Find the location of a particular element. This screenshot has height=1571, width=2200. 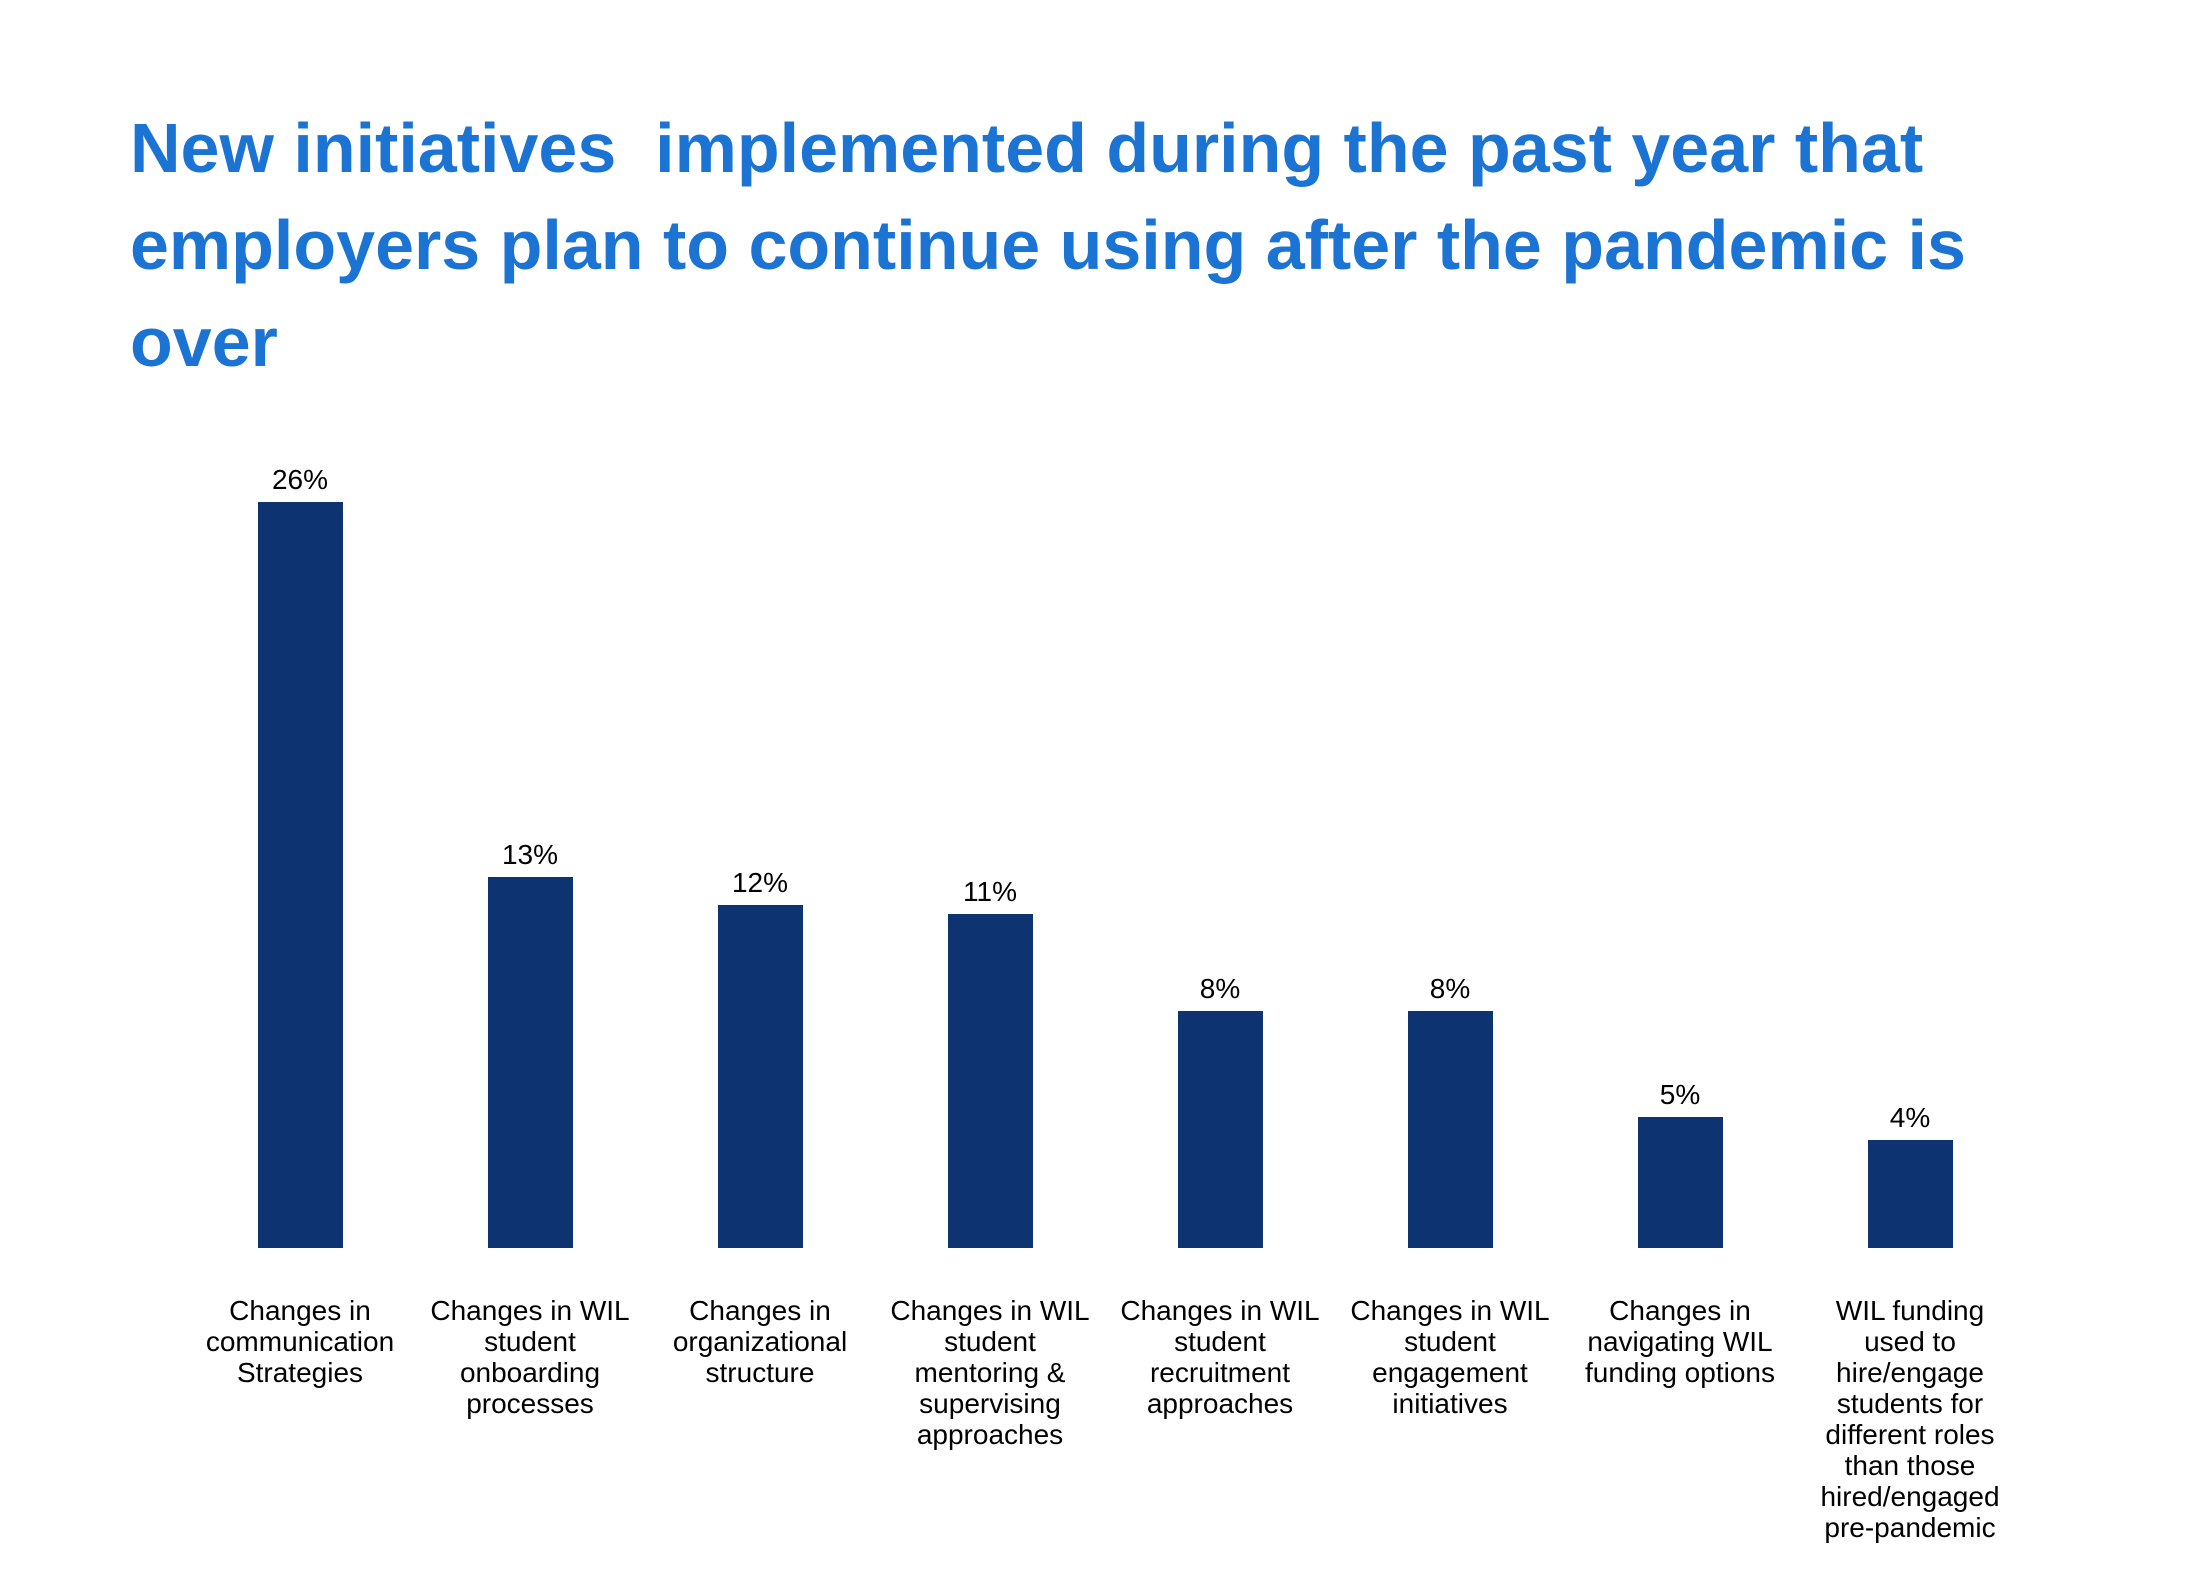

bar-data-label: 11% is located at coordinates (990, 891).